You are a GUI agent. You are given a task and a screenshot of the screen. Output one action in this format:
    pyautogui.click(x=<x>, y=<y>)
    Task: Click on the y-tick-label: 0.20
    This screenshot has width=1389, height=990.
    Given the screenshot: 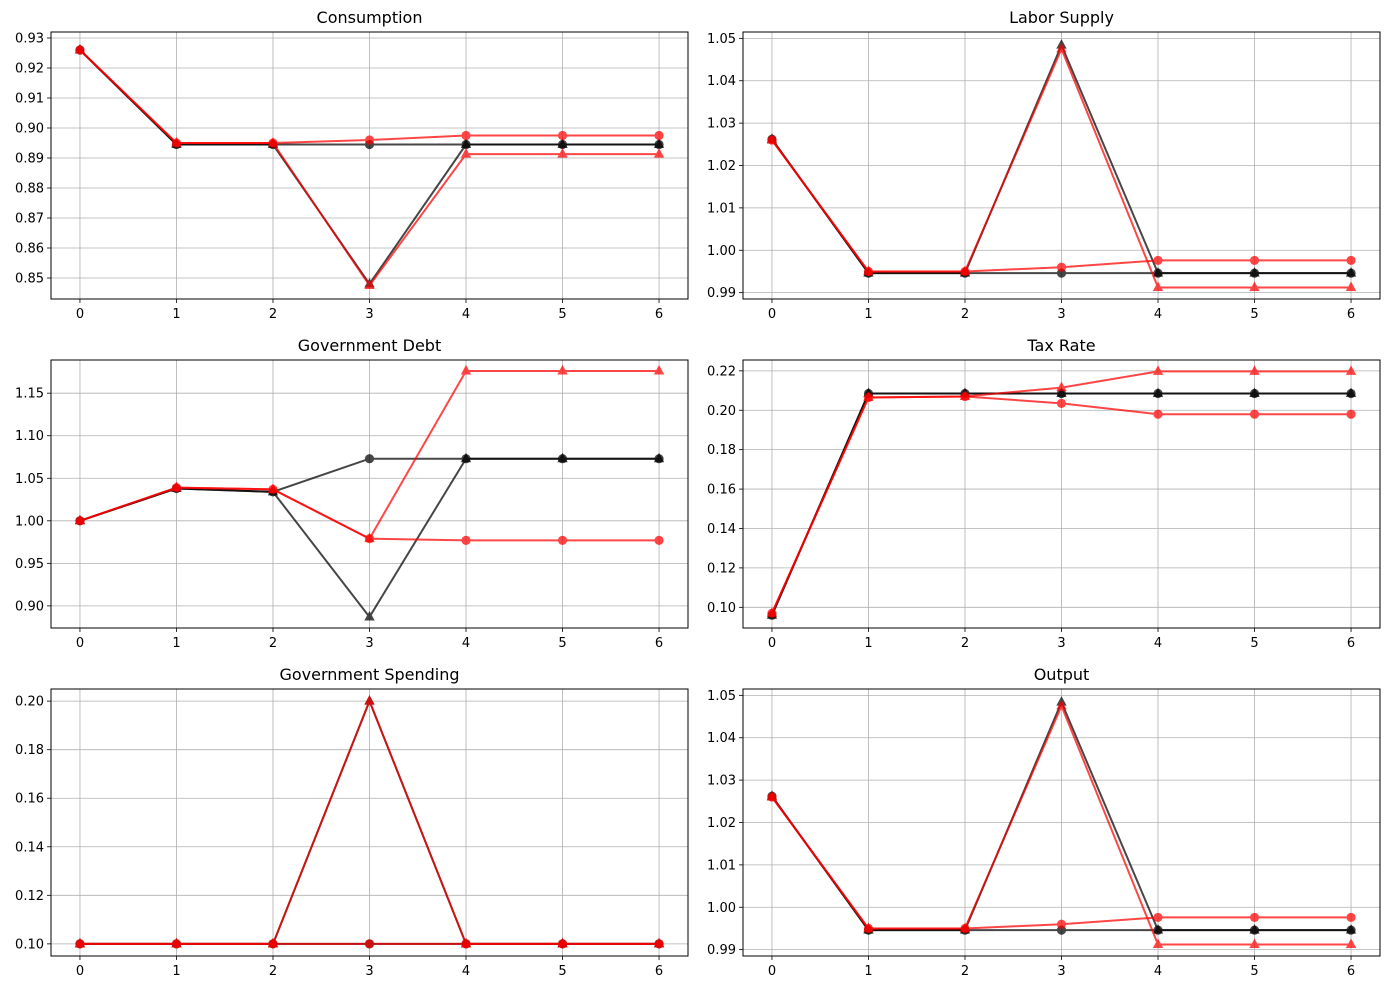 What is the action you would take?
    pyautogui.click(x=721, y=411)
    